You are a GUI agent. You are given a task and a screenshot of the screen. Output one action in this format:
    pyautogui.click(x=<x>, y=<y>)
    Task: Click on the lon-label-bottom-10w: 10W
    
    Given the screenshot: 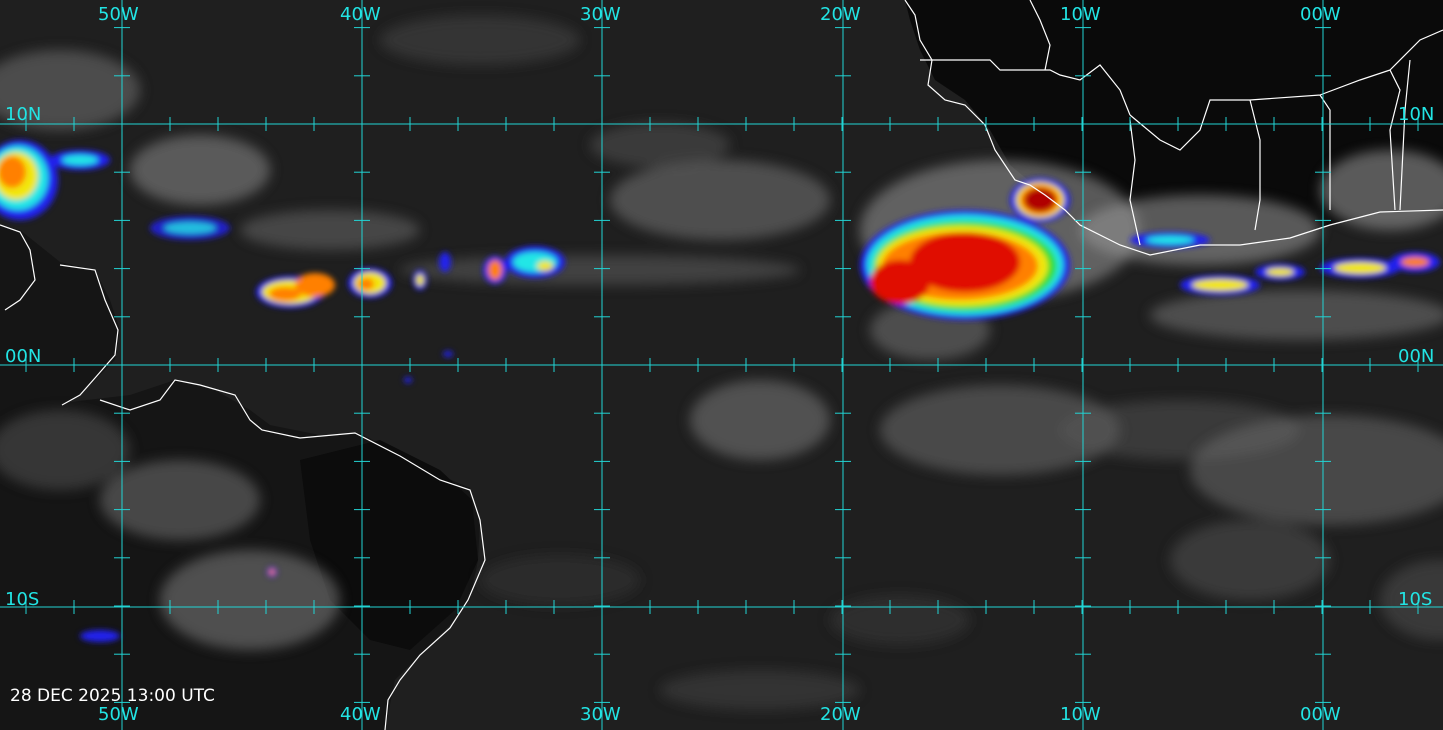 What is the action you would take?
    pyautogui.click(x=1080, y=714)
    